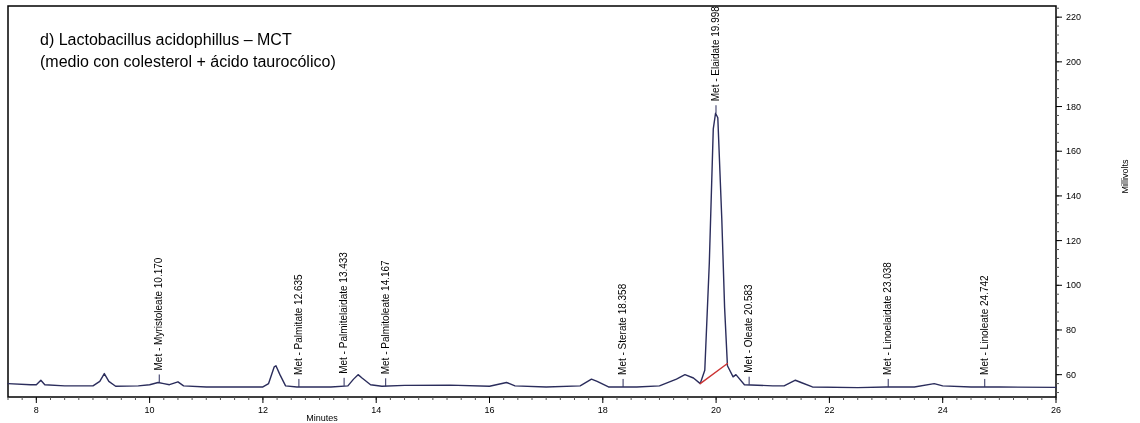 This screenshot has height=423, width=1140. What do you see at coordinates (888, 318) in the screenshot?
I see `annotation: Met - Linoelaidate 23.038` at bounding box center [888, 318].